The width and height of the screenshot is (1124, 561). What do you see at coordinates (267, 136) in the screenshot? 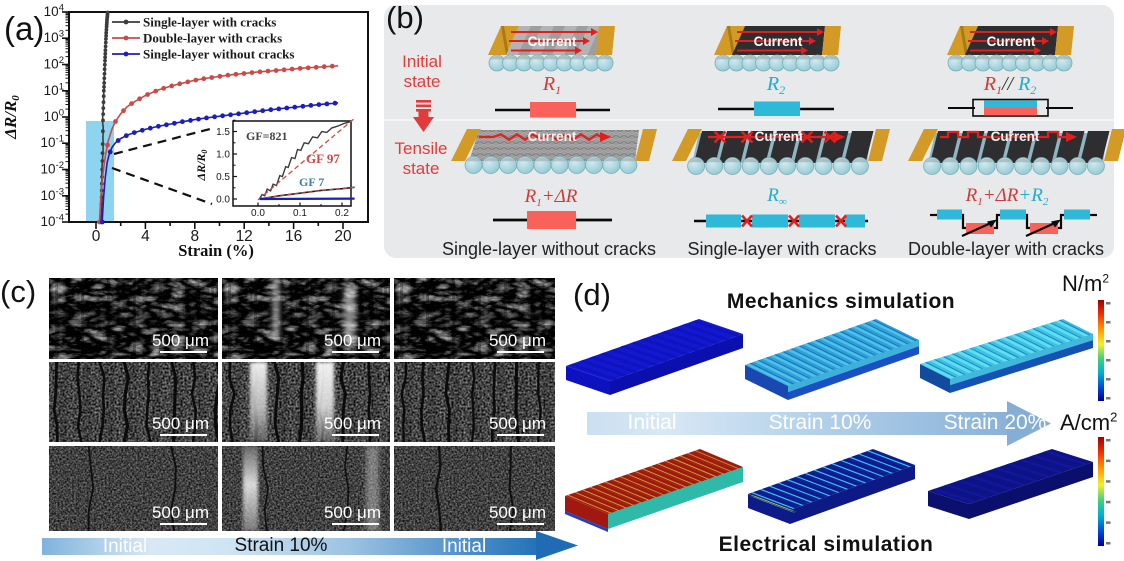
I see `svg-text: GF=821` at bounding box center [267, 136].